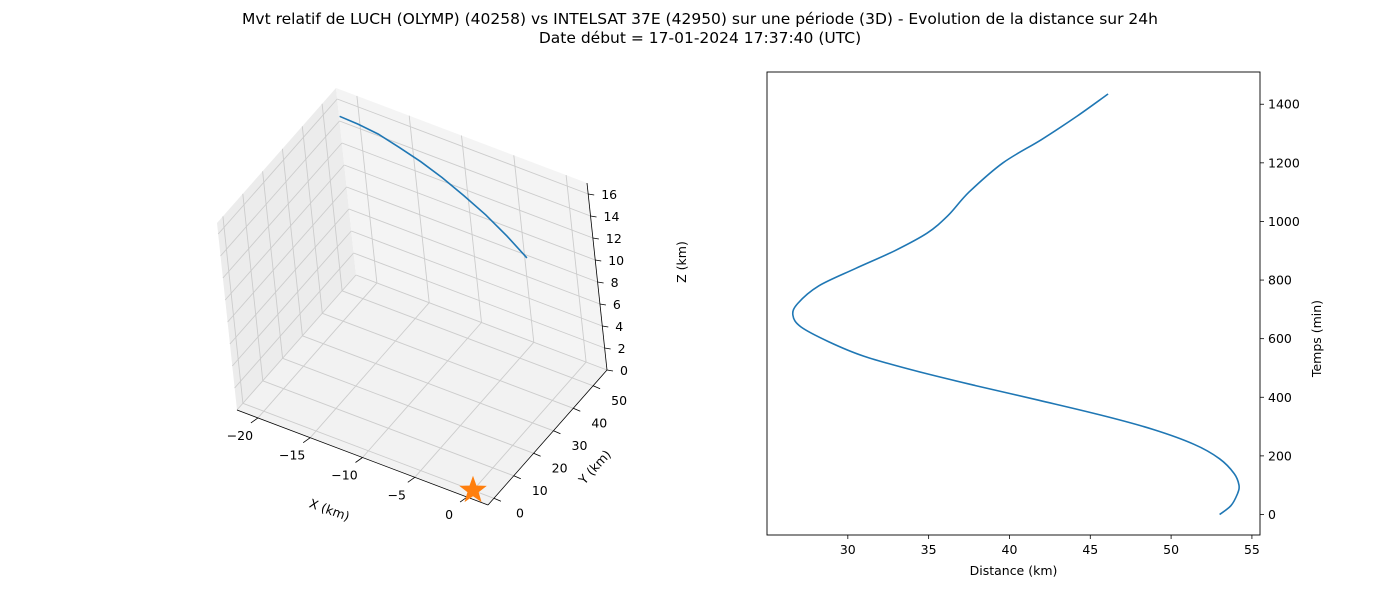 Image resolution: width=1400 pixels, height=600 pixels. I want to click on x-tick-label: 45, so click(1090, 549).